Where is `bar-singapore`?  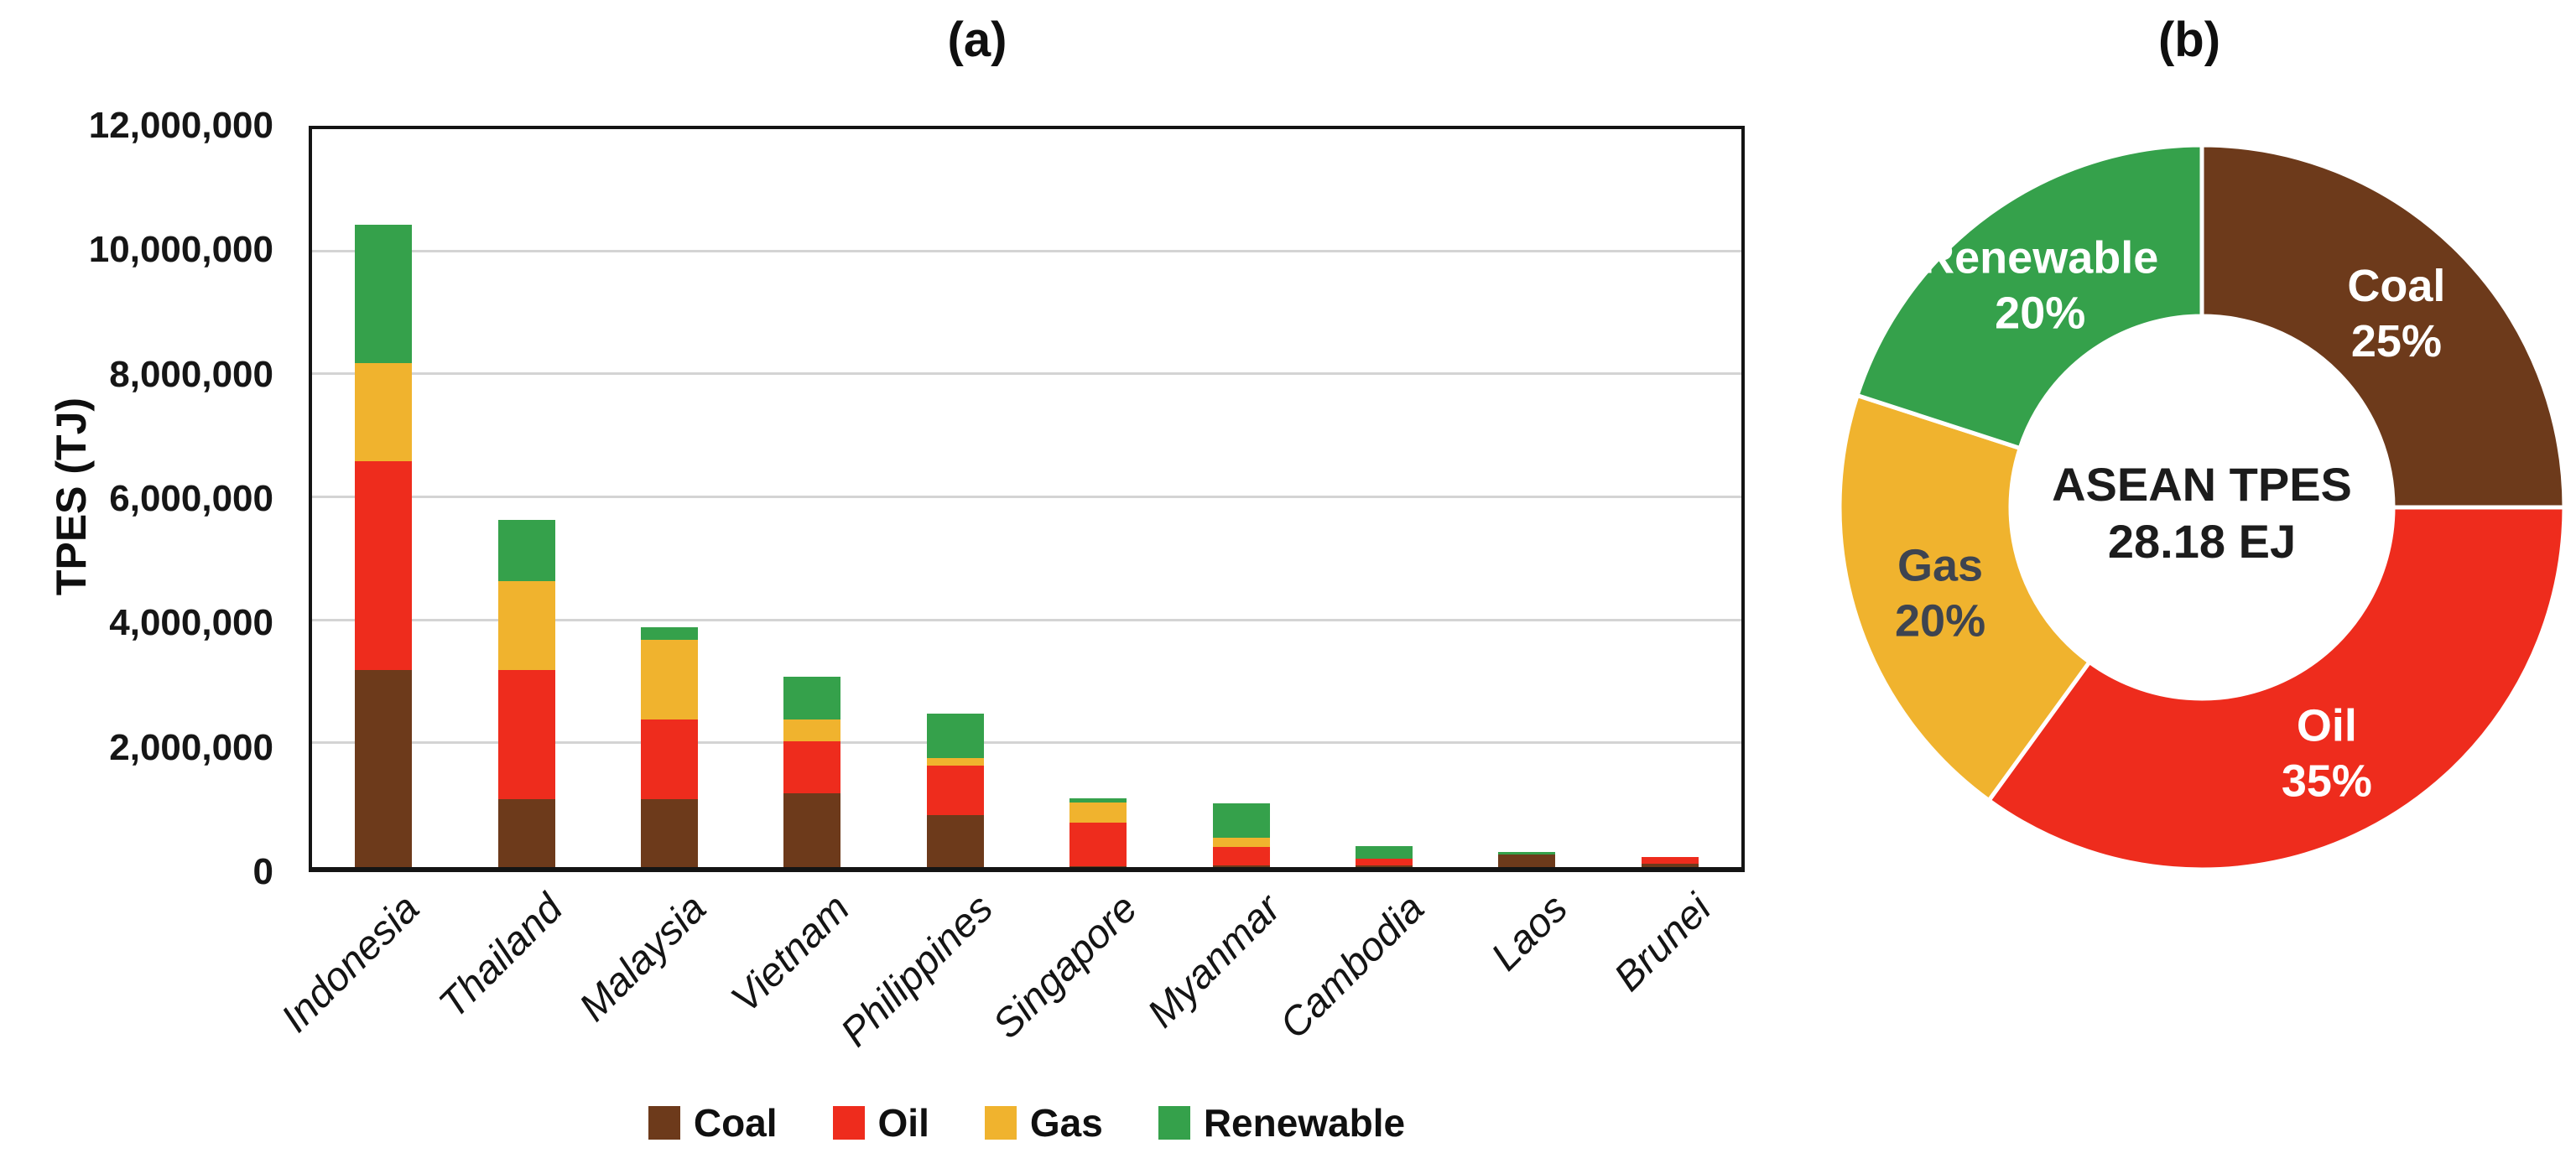 bar-singapore is located at coordinates (1098, 498).